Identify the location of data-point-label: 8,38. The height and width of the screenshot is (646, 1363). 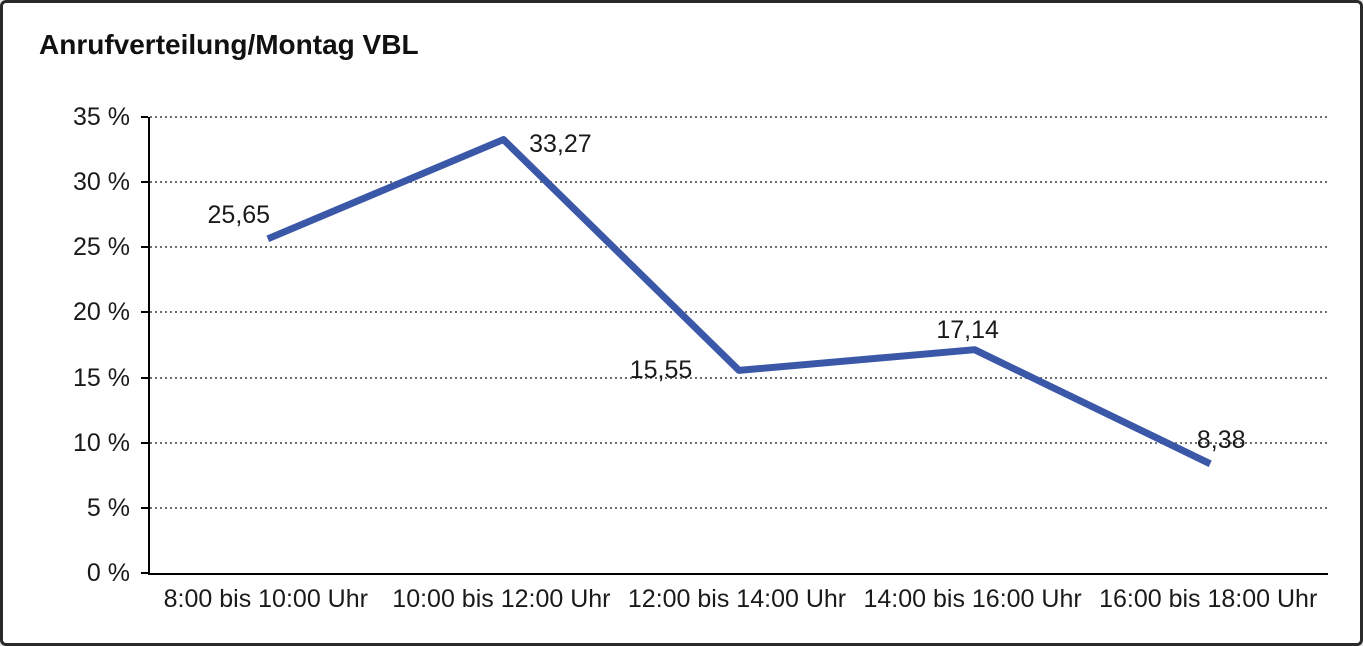
(1221, 439).